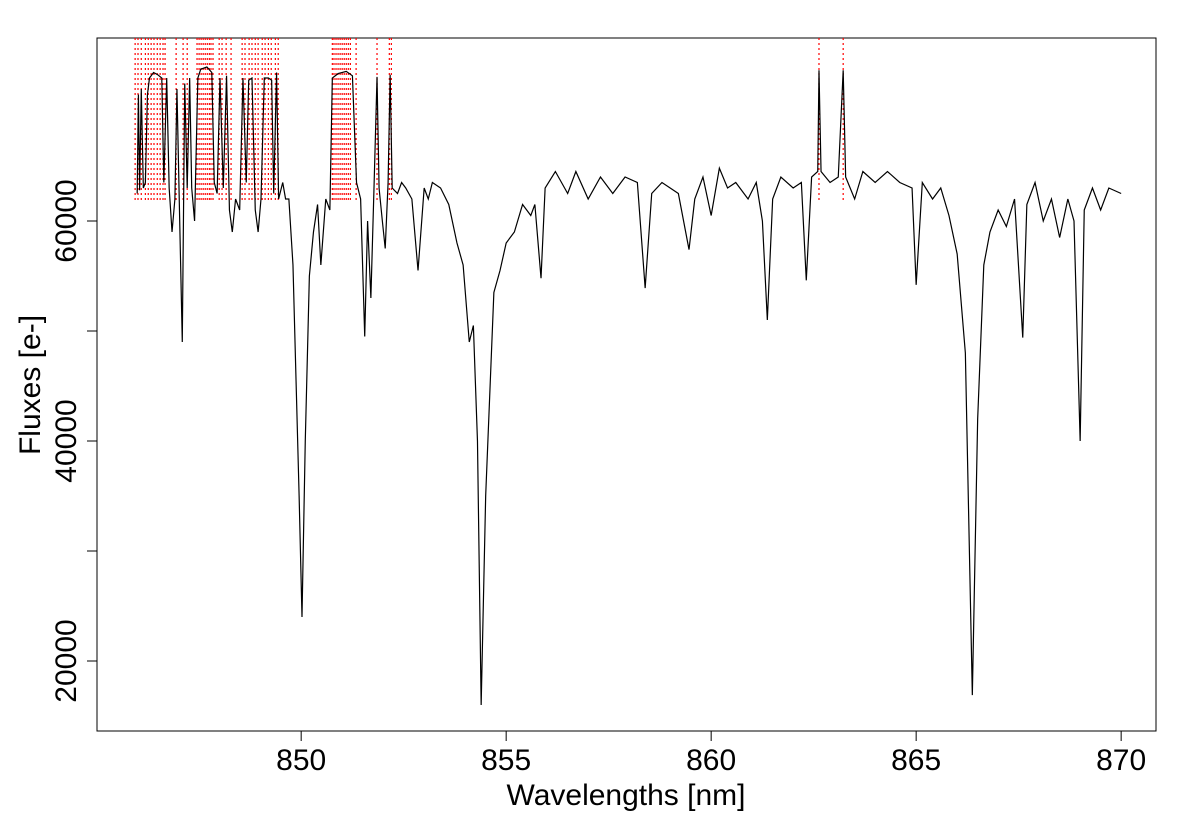  What do you see at coordinates (711, 760) in the screenshot?
I see `x-tick-label: 860` at bounding box center [711, 760].